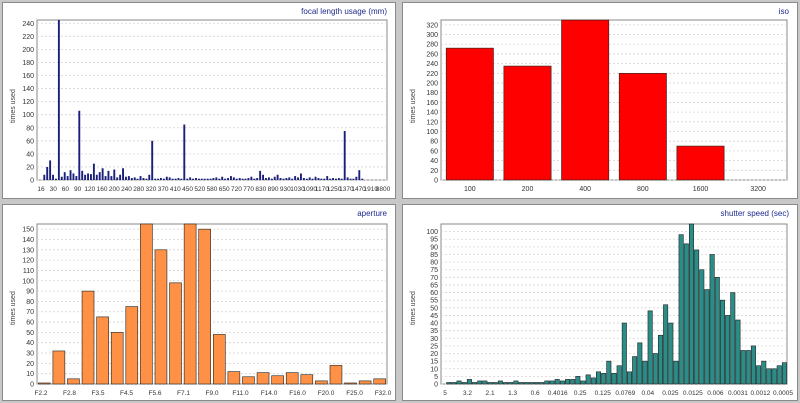  What do you see at coordinates (434, 142) in the screenshot?
I see `y-tick-label: 80` at bounding box center [434, 142].